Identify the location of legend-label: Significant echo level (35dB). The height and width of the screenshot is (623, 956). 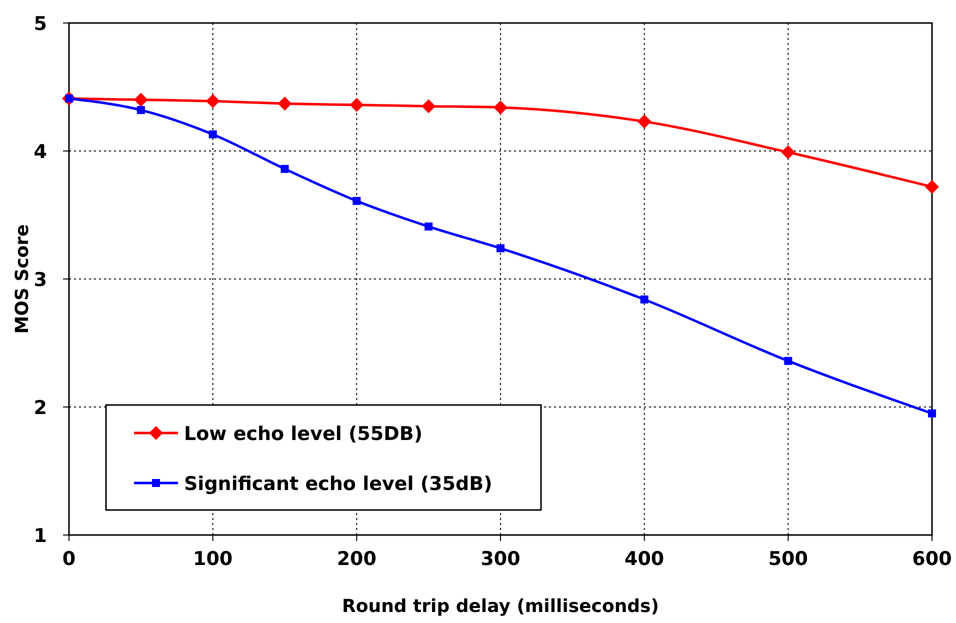
(338, 484).